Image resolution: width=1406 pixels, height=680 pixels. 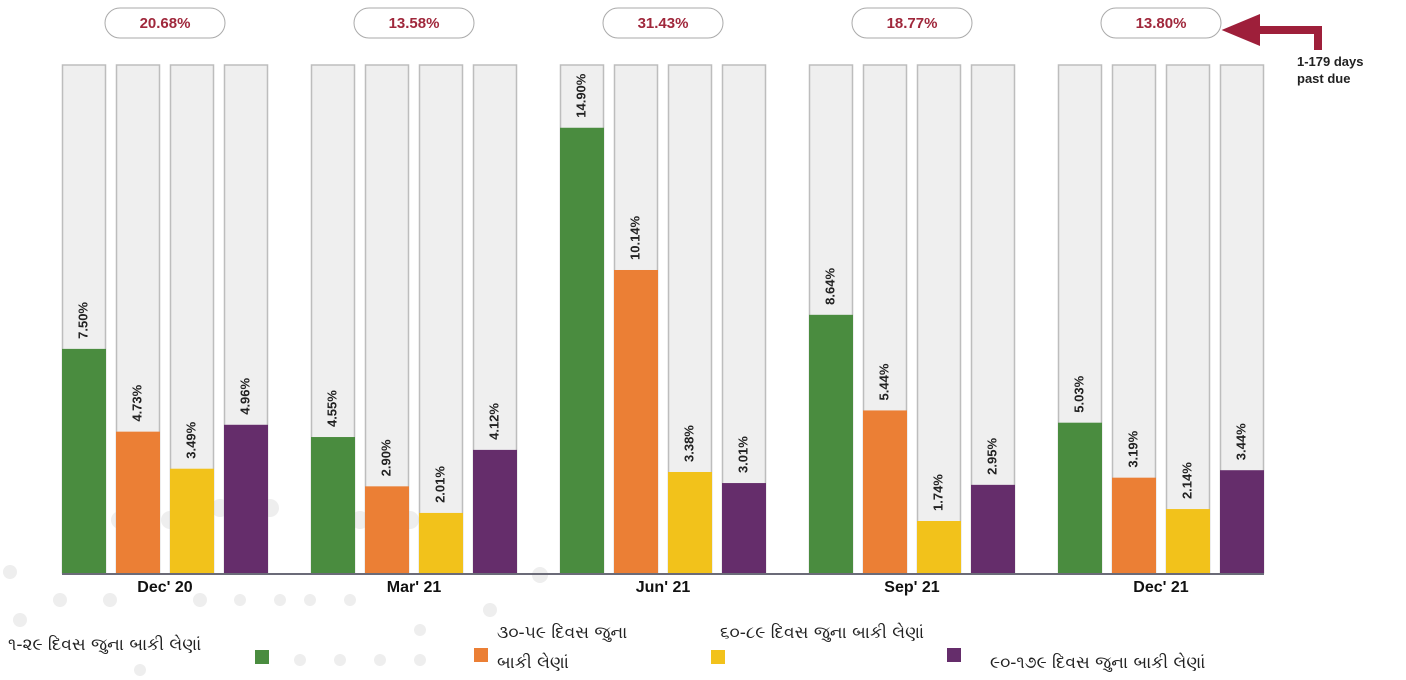 What do you see at coordinates (1132, 448) in the screenshot?
I see `data-label: 3.19%` at bounding box center [1132, 448].